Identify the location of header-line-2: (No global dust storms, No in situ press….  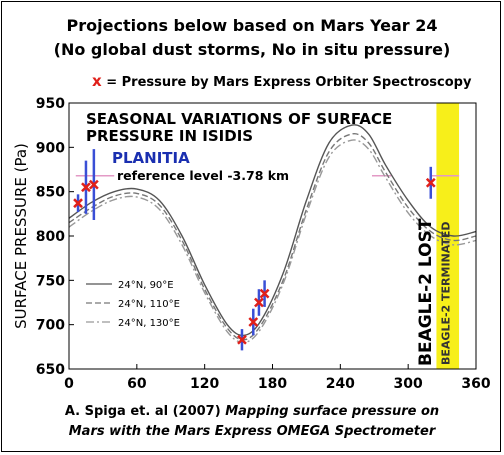
(252, 49).